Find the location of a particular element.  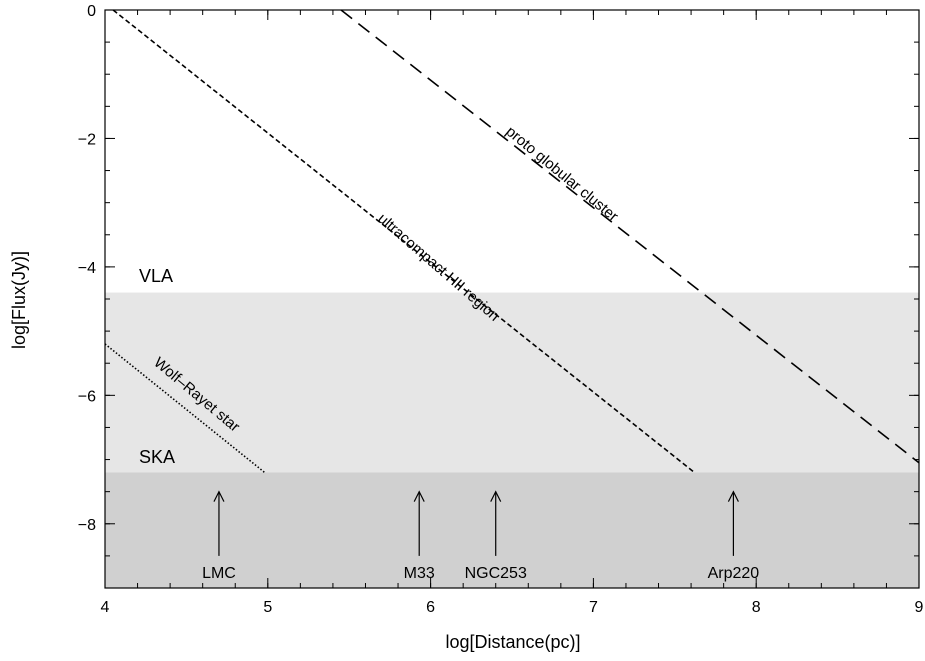

y-tick-label: −4 is located at coordinates (87, 268).